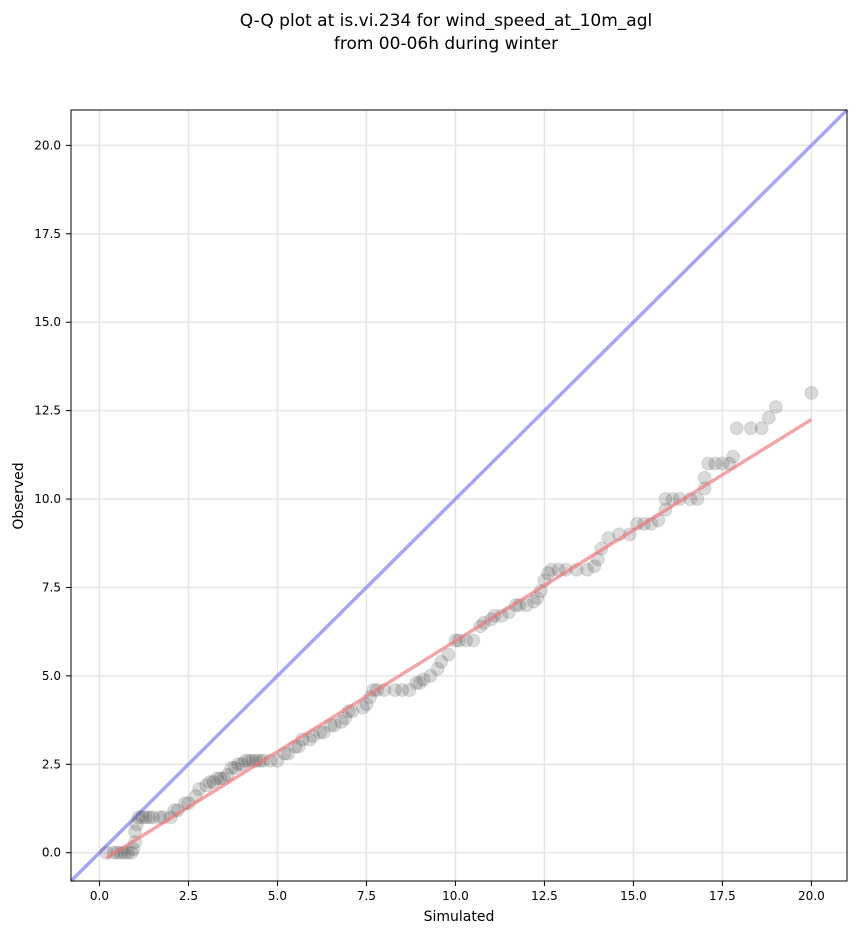 The height and width of the screenshot is (934, 856). I want to click on y-tick-label-4: 10.0, so click(47, 499).